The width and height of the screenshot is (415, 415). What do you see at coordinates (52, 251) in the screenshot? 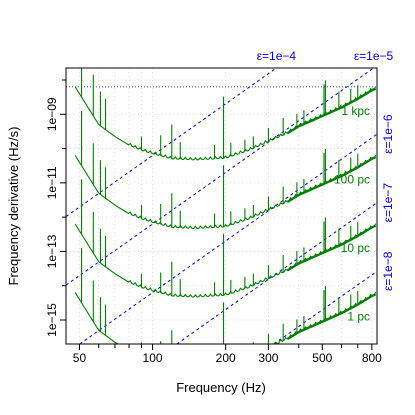
I see `y-tick-label: 1e−13` at bounding box center [52, 251].